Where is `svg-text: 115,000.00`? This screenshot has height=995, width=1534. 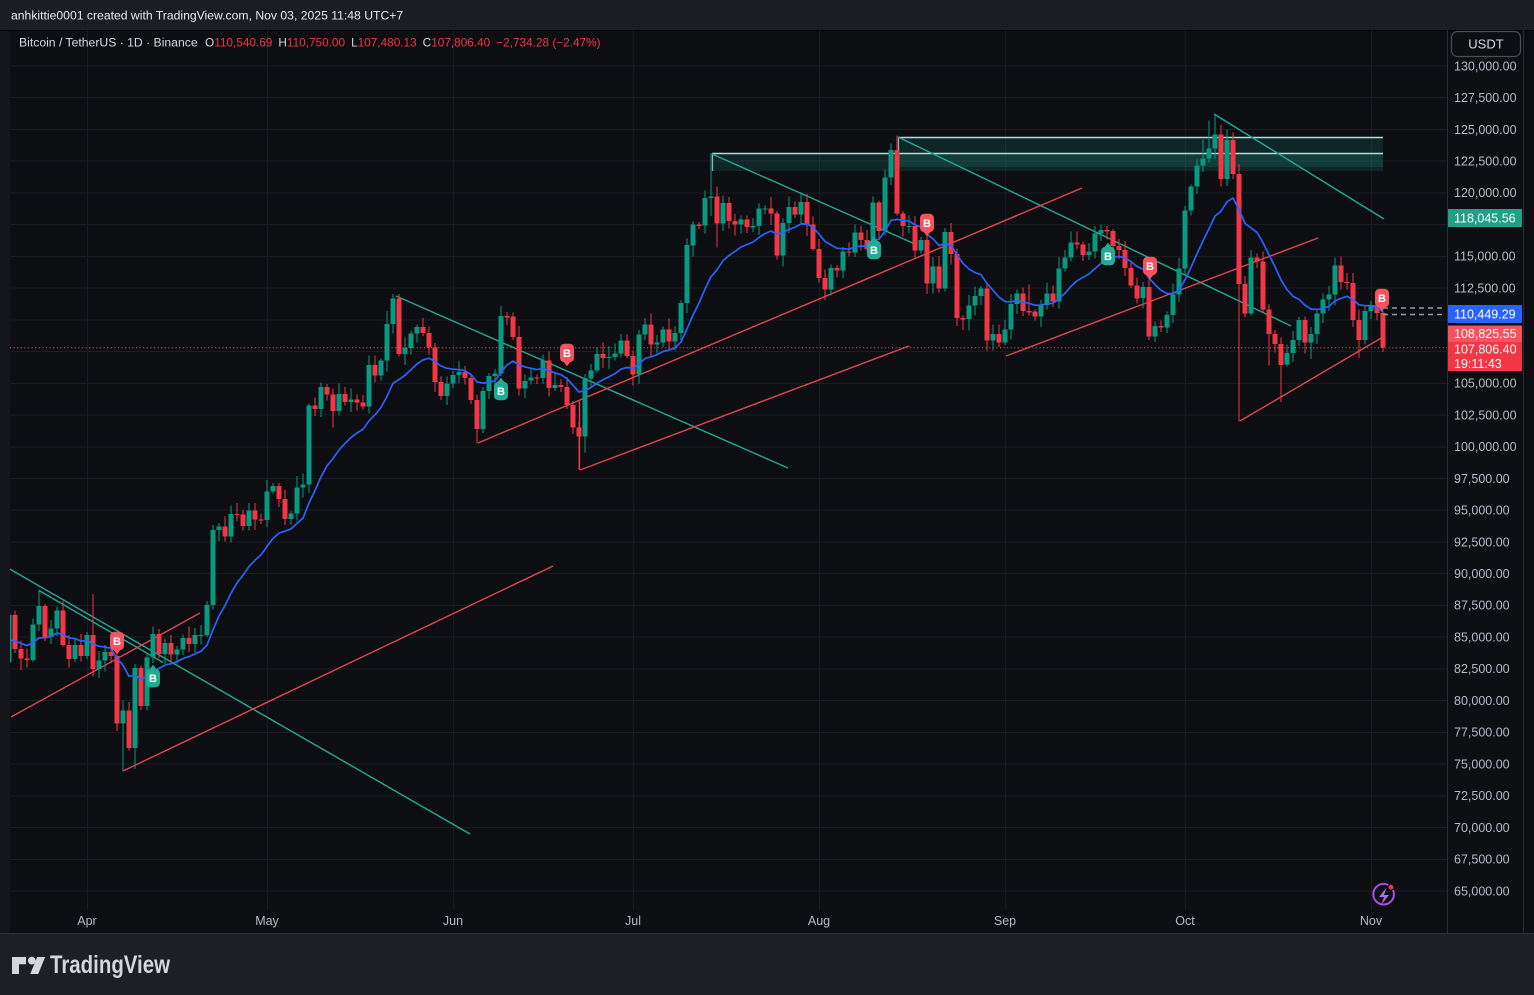 svg-text: 115,000.00 is located at coordinates (1485, 257).